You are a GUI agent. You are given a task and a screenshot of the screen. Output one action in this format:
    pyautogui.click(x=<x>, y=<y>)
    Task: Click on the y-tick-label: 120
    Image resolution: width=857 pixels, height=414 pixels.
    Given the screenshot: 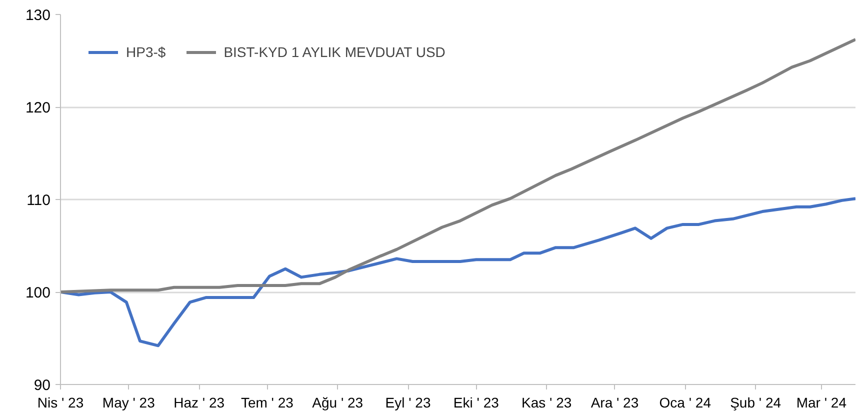 What is the action you would take?
    pyautogui.click(x=38, y=108)
    